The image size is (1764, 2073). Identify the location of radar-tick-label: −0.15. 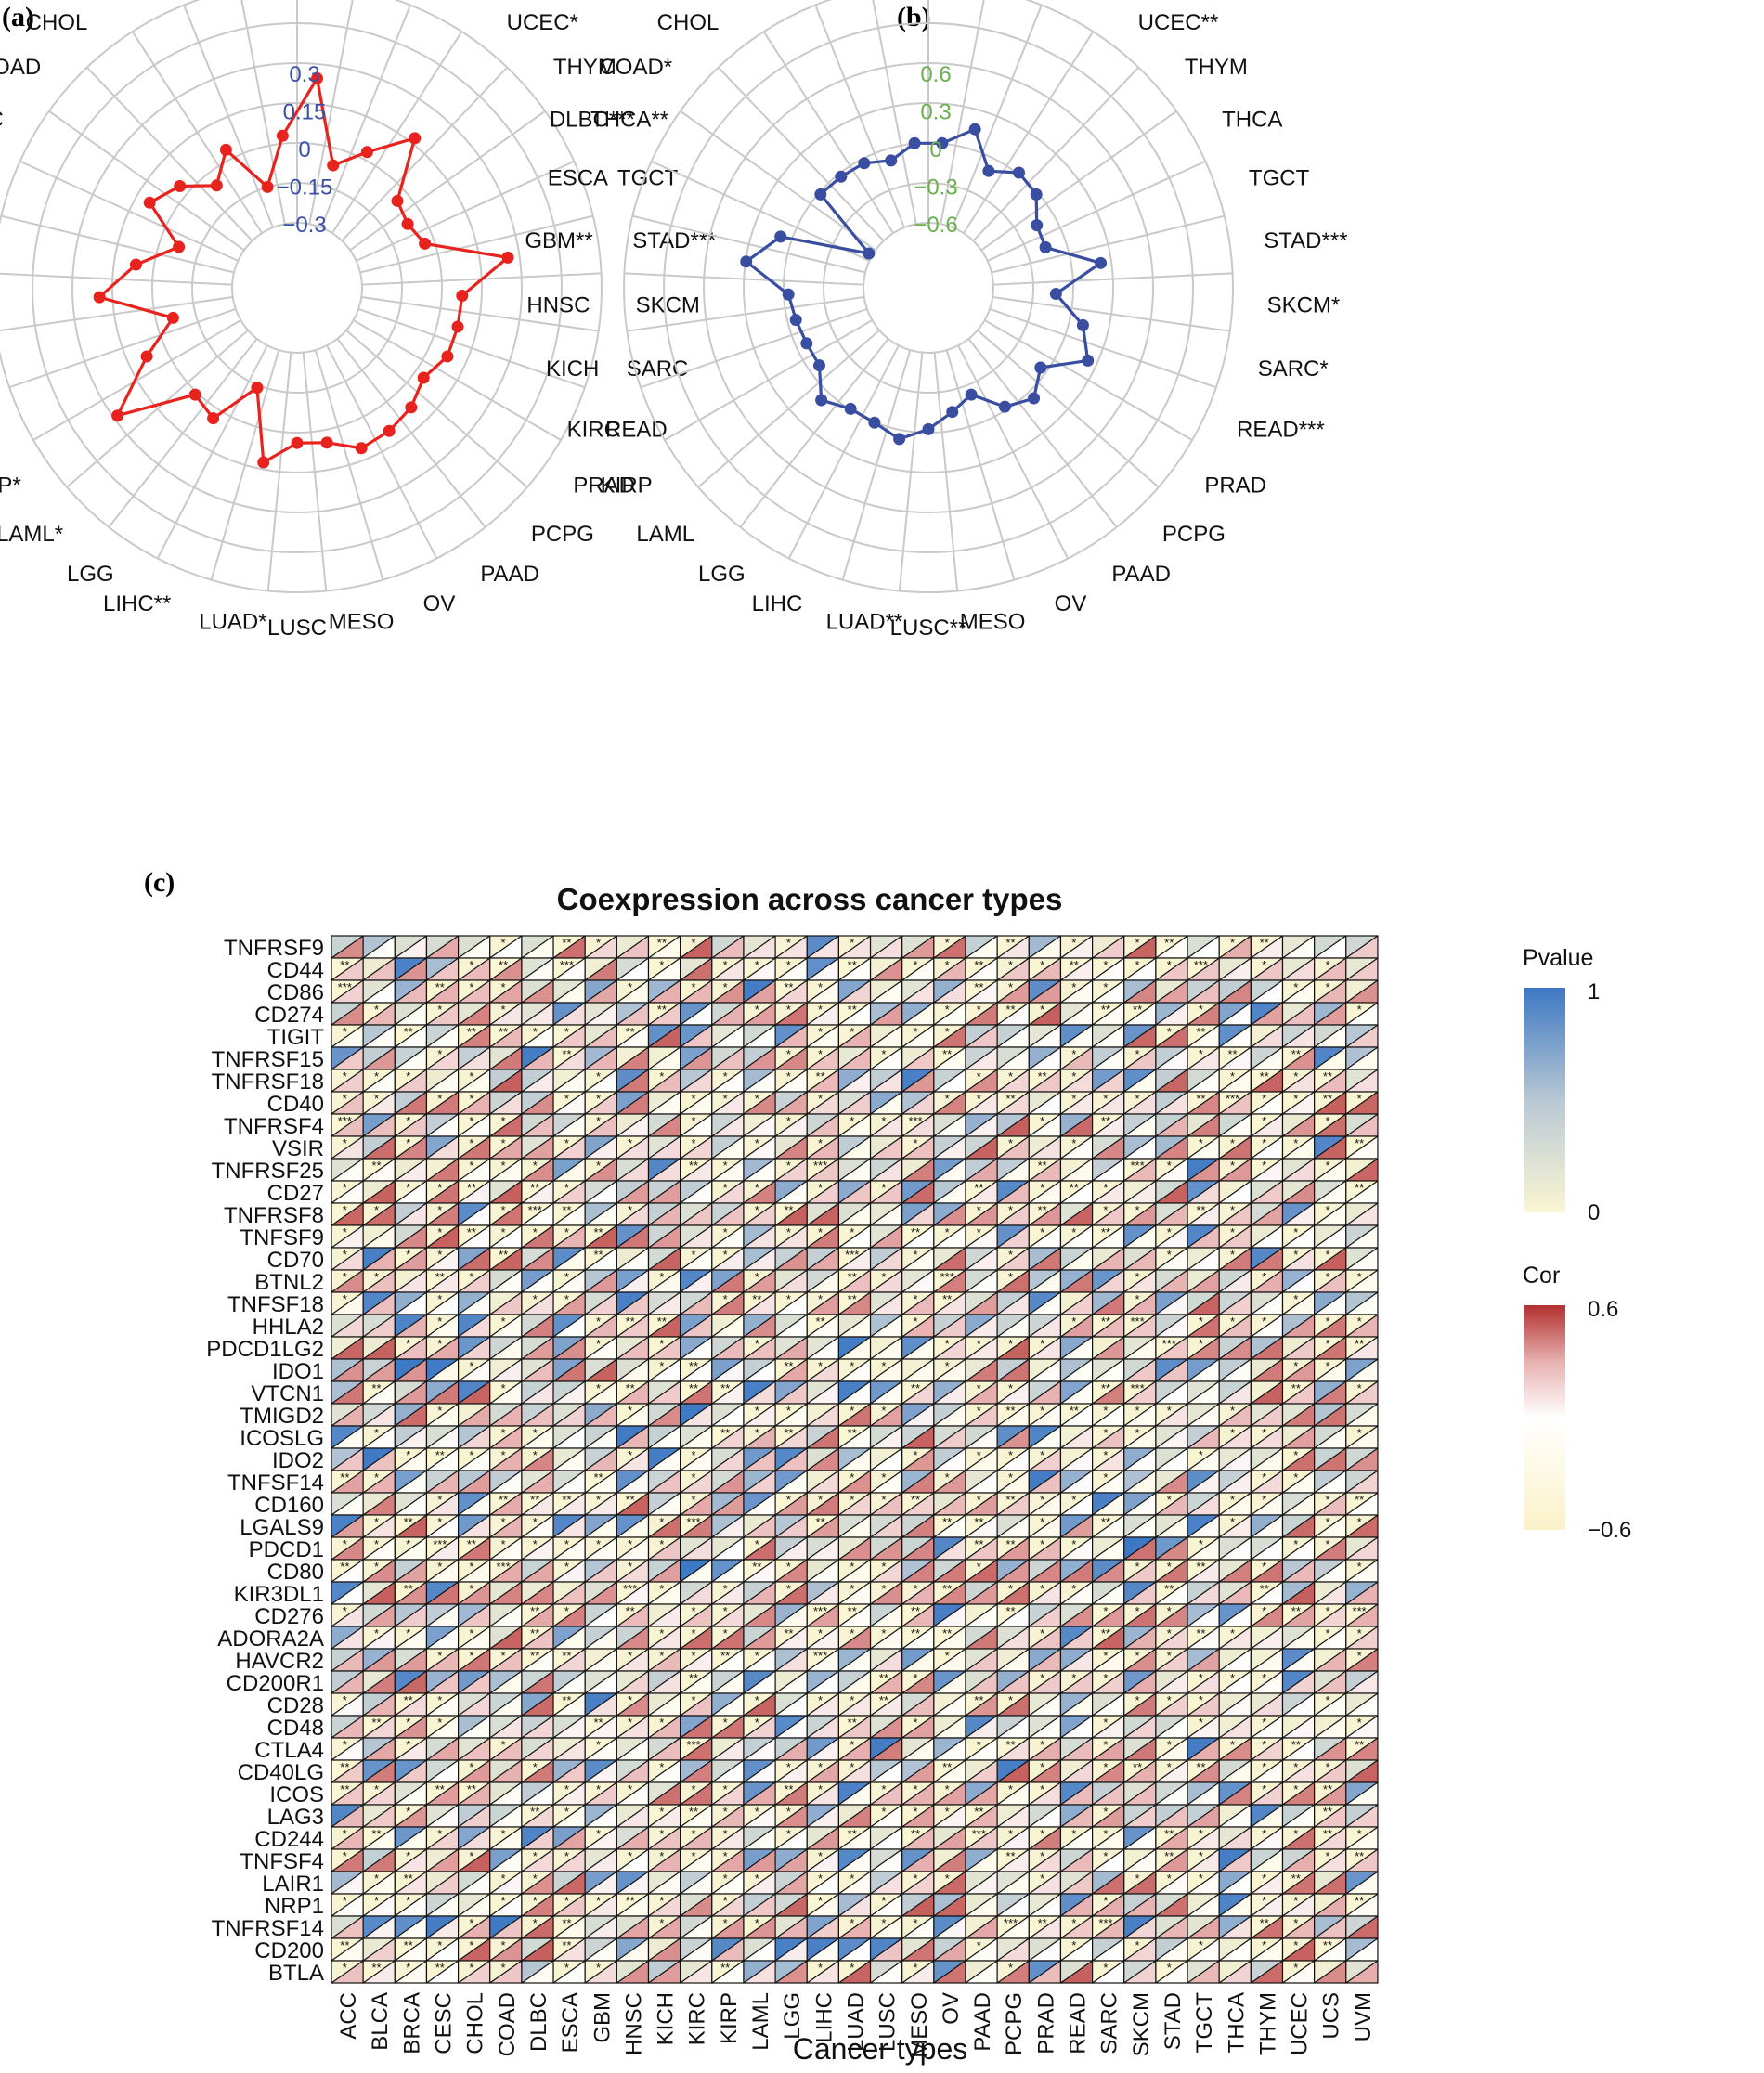
(305, 188).